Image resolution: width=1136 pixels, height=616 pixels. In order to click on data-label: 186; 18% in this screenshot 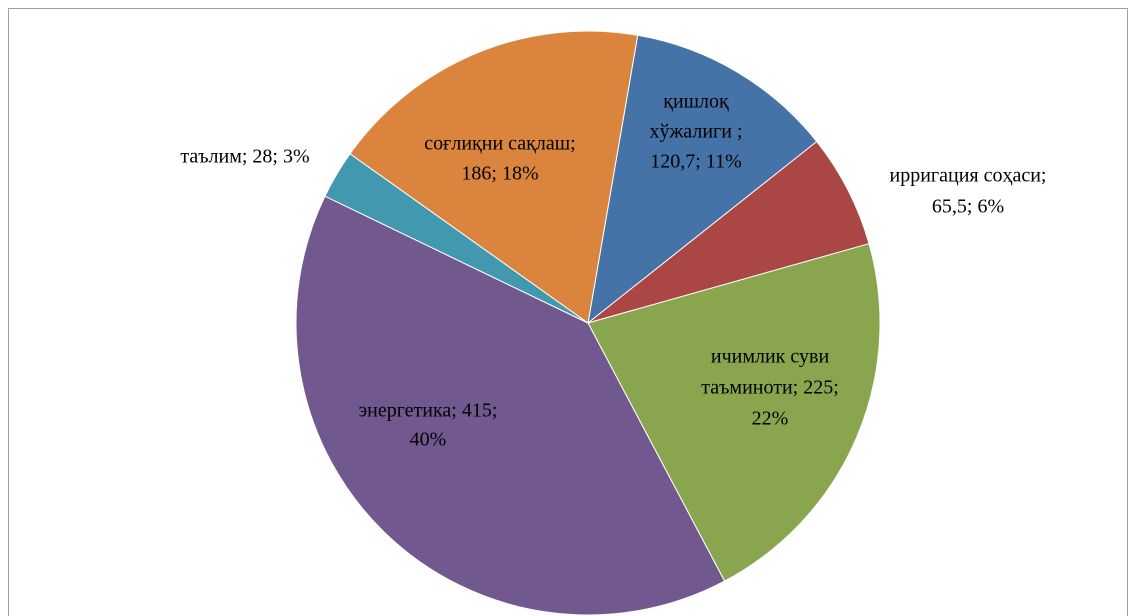, I will do `click(499, 174)`.